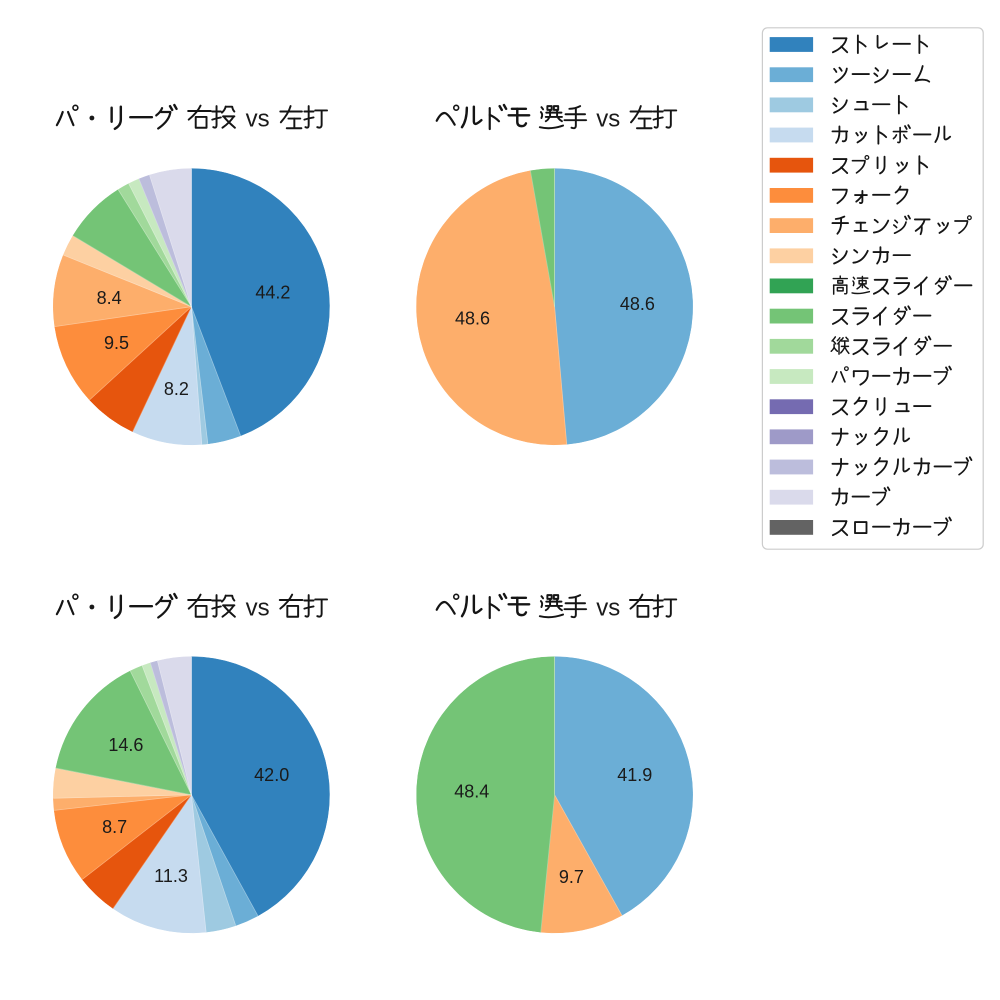  I want to click on svg-text: 42.0, so click(271, 775).